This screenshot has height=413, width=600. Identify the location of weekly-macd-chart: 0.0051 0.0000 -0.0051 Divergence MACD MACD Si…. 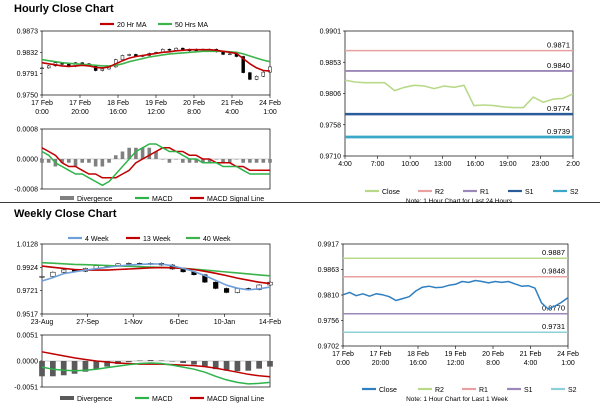
(143, 368).